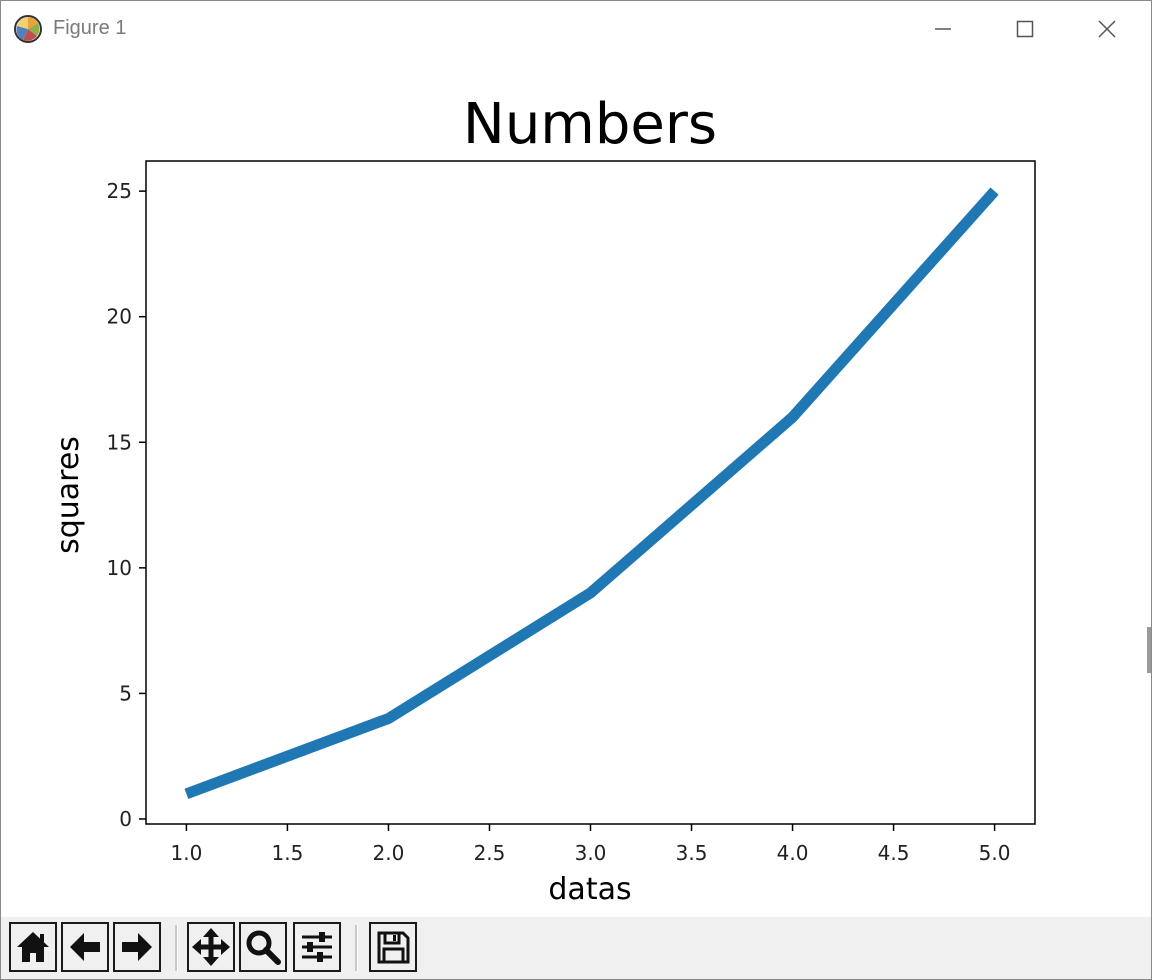 The width and height of the screenshot is (1152, 980). I want to click on maximize-button, so click(1025, 29).